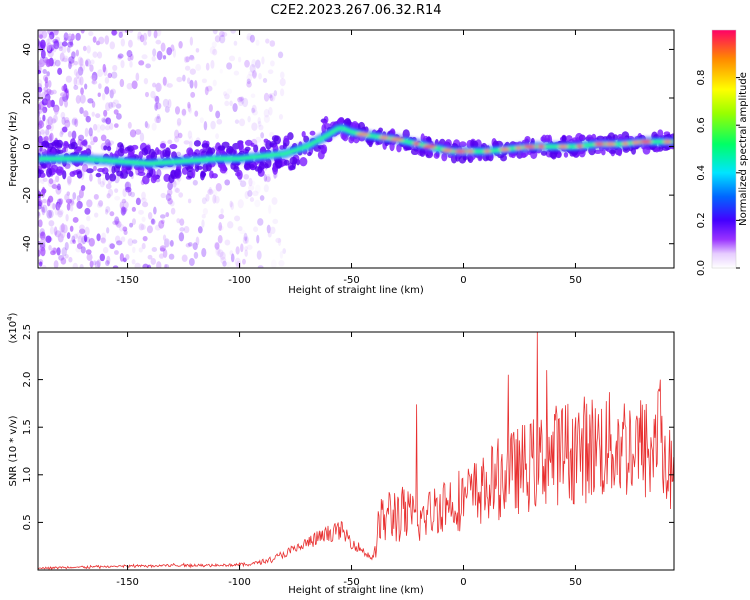  What do you see at coordinates (27, 146) in the screenshot?
I see `spectrogram-y-tick-label: 0` at bounding box center [27, 146].